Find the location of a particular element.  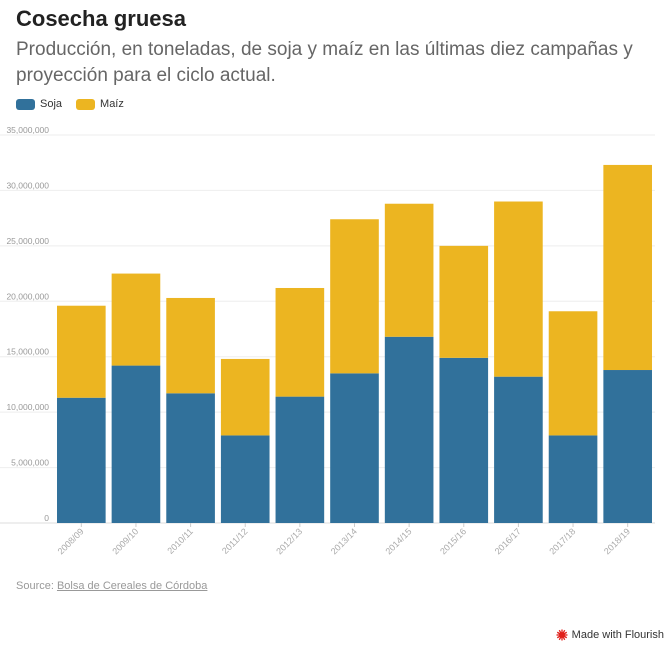

y-tick-label: 25,000,000 is located at coordinates (27, 241).